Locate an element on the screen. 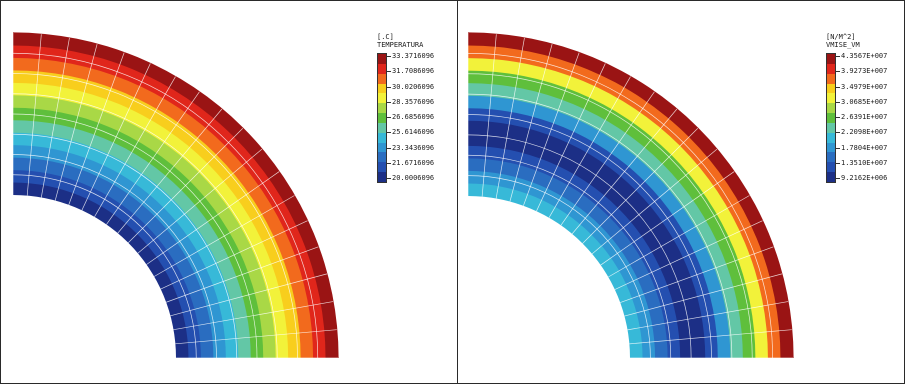  legend-label: 2.6391E+007 is located at coordinates (864, 117).